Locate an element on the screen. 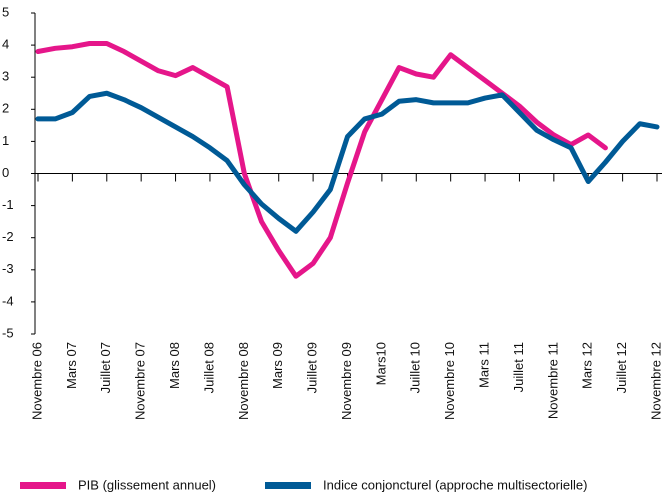 This screenshot has width=665, height=498. x-tick-label: Mars 12 is located at coordinates (587, 365).